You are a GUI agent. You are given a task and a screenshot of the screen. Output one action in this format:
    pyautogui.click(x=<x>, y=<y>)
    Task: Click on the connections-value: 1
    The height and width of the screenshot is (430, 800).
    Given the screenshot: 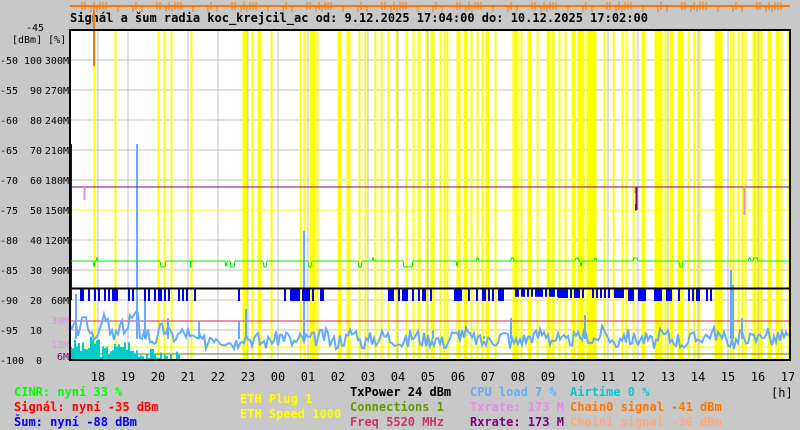 What is the action you would take?
    pyautogui.click(x=440, y=407)
    